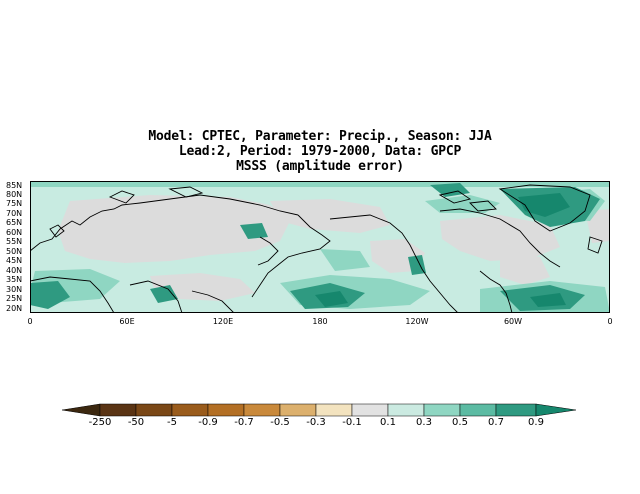 The image size is (640, 494). I want to click on lat-label: 85N, so click(14, 185).